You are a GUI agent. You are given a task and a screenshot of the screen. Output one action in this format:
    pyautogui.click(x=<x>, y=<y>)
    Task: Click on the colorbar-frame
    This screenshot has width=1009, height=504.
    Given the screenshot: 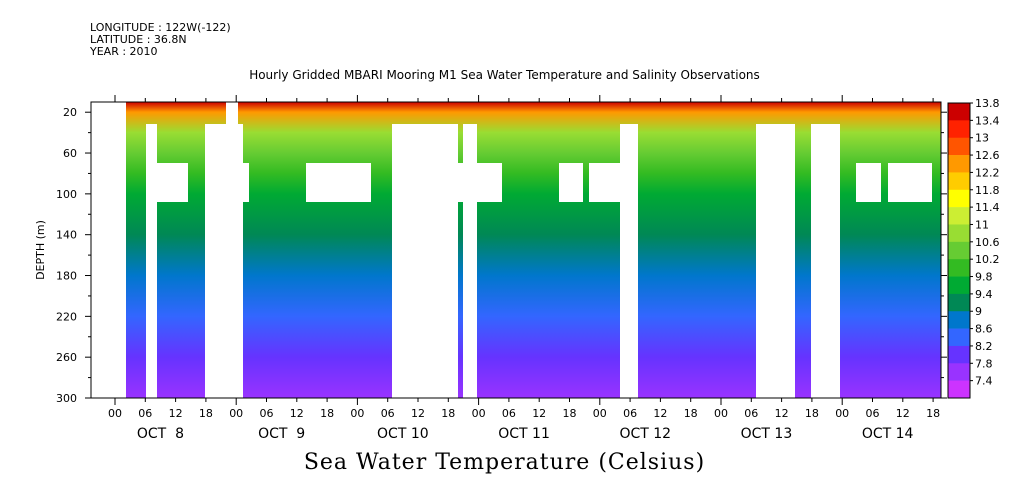 What is the action you would take?
    pyautogui.click(x=959, y=250)
    